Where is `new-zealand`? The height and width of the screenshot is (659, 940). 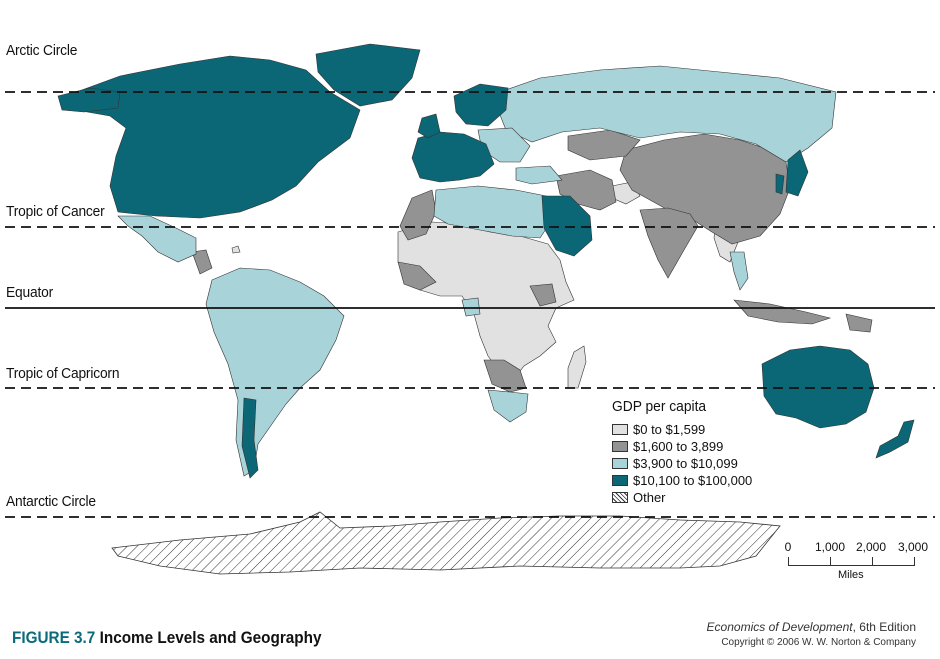 new-zealand is located at coordinates (895, 439).